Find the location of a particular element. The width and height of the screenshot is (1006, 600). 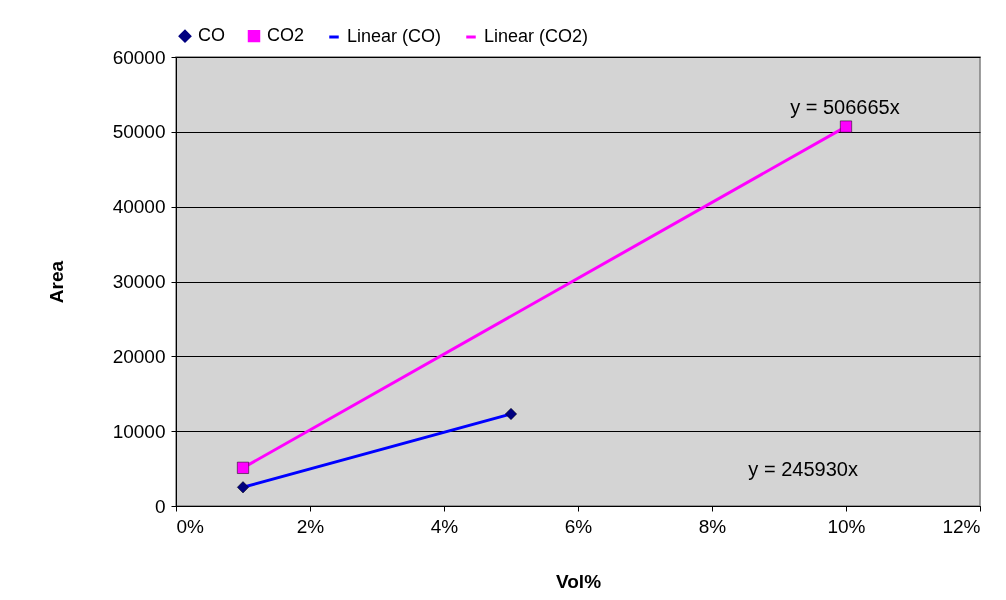

x-tick-label: 10% is located at coordinates (846, 526).